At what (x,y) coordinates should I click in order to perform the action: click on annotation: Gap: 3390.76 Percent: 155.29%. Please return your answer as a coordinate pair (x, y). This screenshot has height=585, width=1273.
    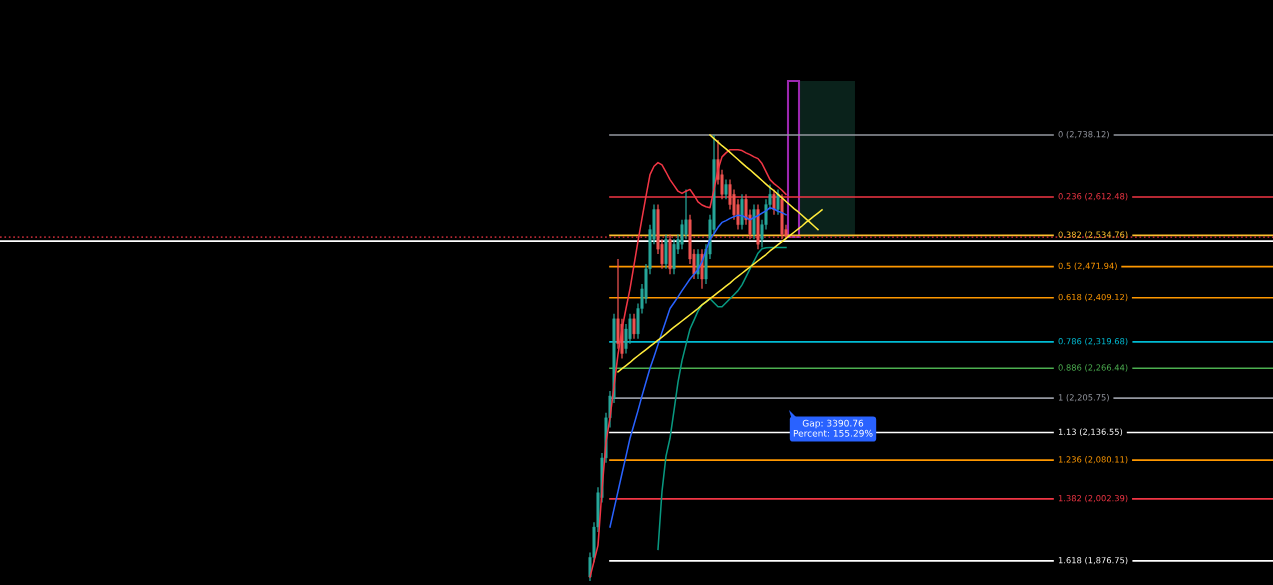
    Looking at the image, I should click on (833, 428).